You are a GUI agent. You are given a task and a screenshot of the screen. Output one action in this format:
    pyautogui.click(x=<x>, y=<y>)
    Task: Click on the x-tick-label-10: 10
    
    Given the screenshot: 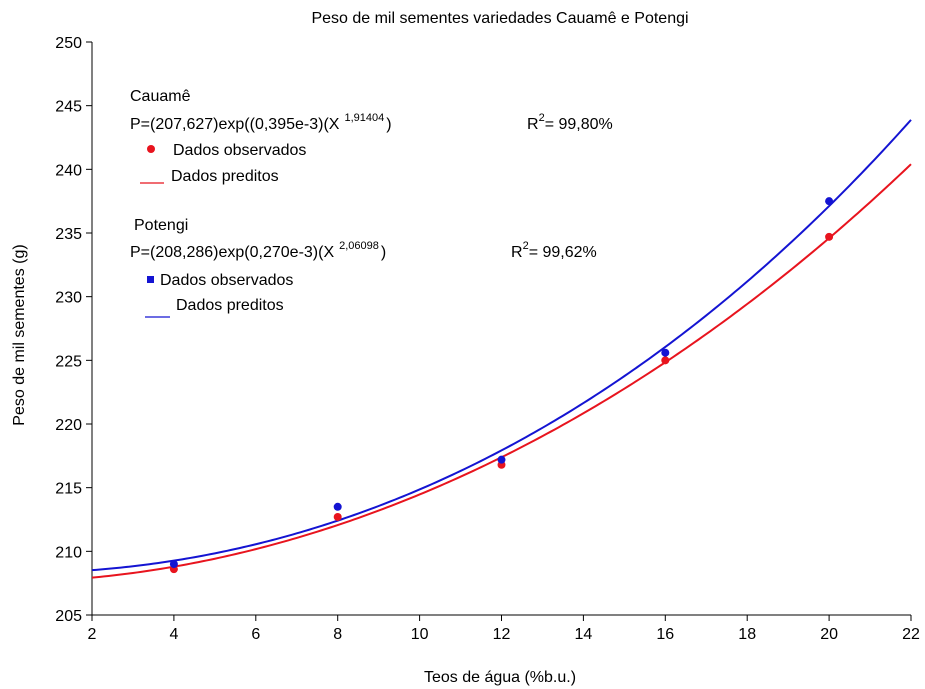 What is the action you would take?
    pyautogui.click(x=420, y=634)
    